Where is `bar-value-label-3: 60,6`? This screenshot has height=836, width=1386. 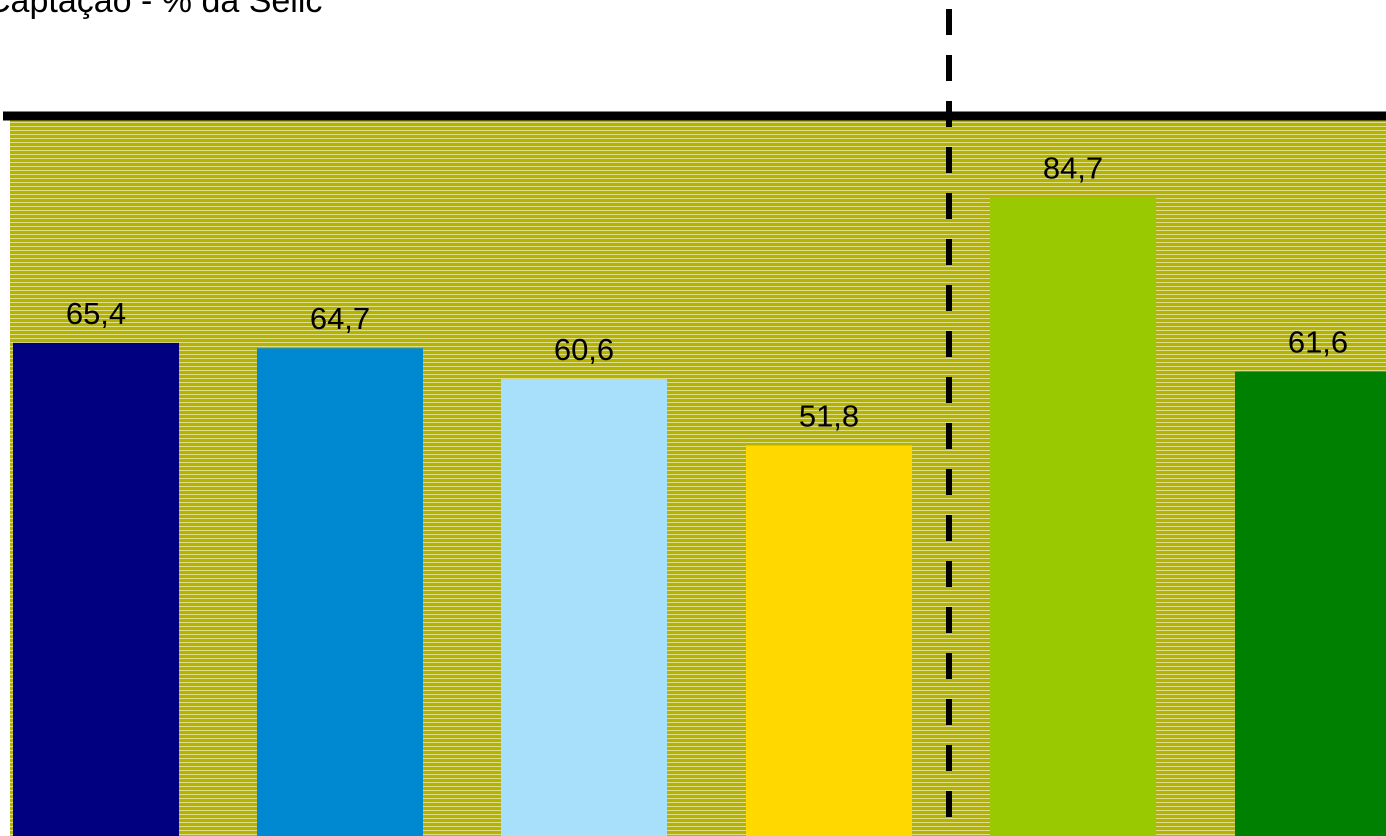 bar-value-label-3: 60,6 is located at coordinates (584, 349).